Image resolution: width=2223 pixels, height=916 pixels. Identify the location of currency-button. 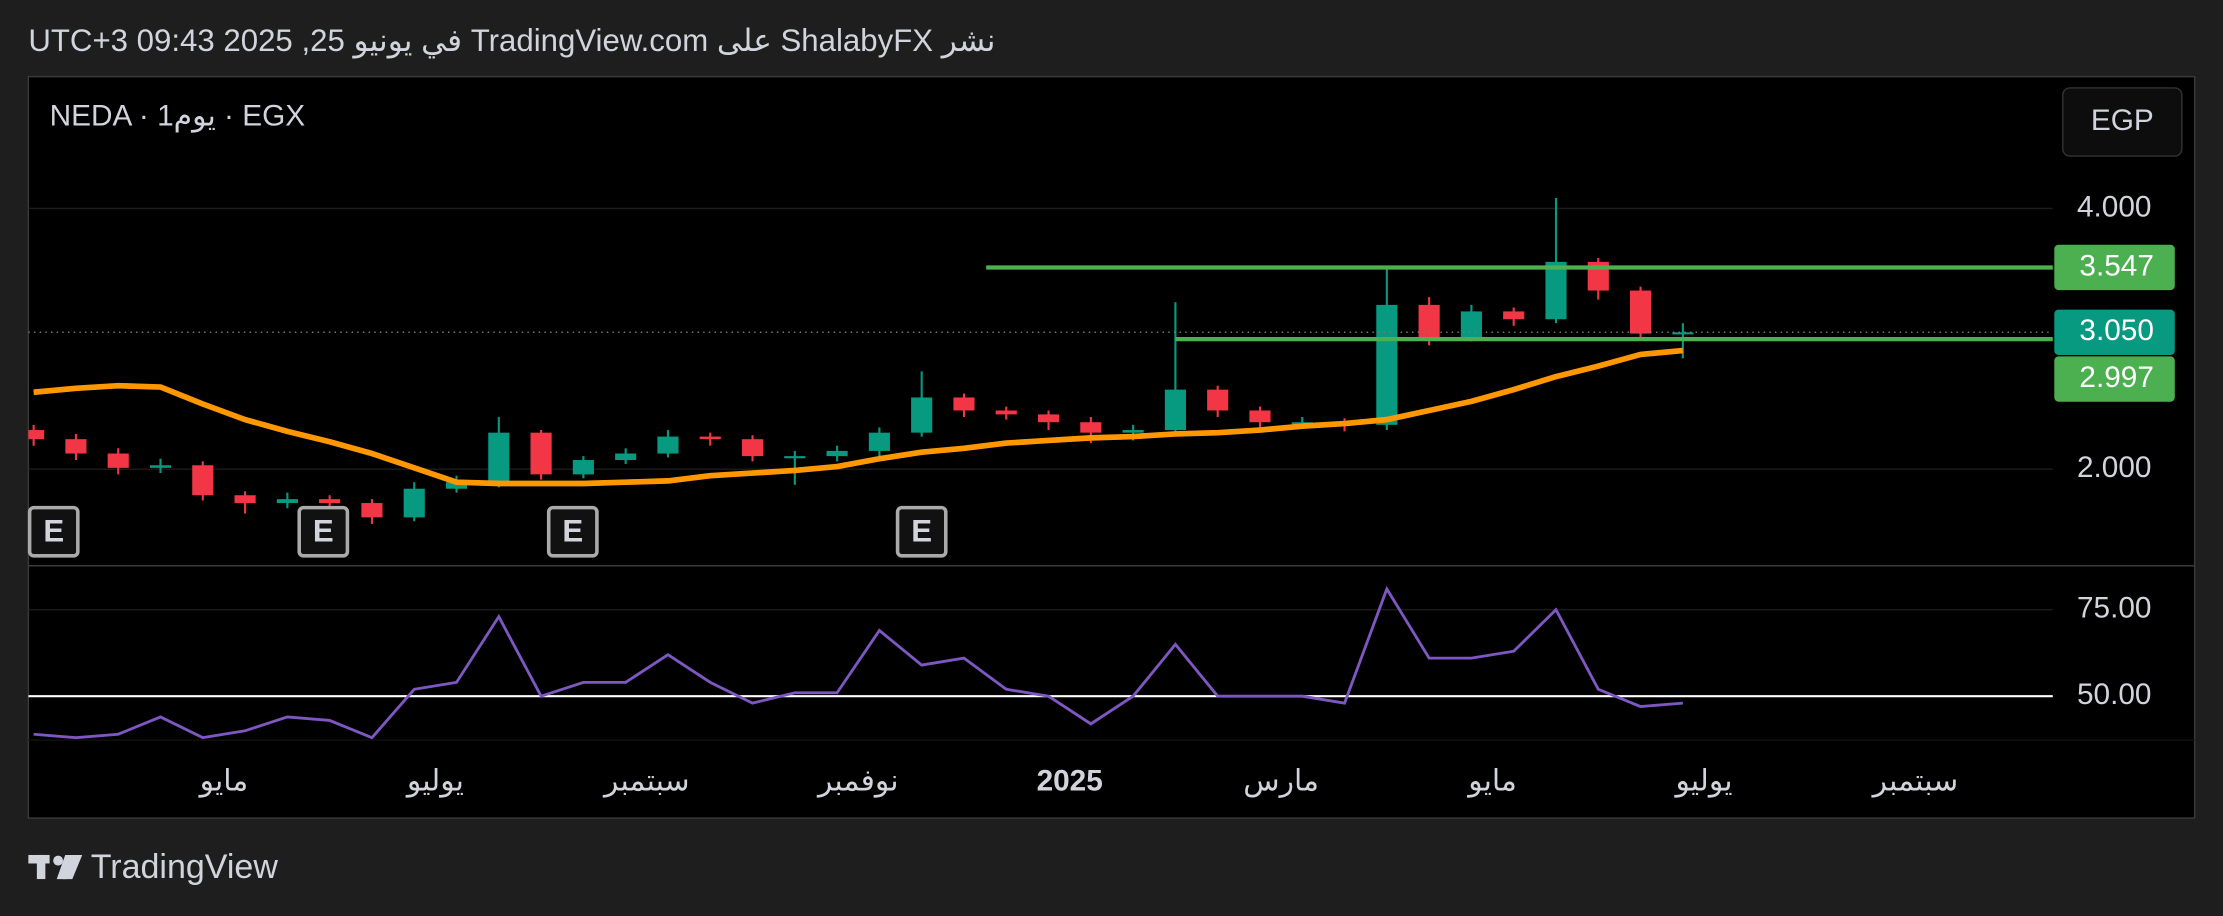
(2122, 122).